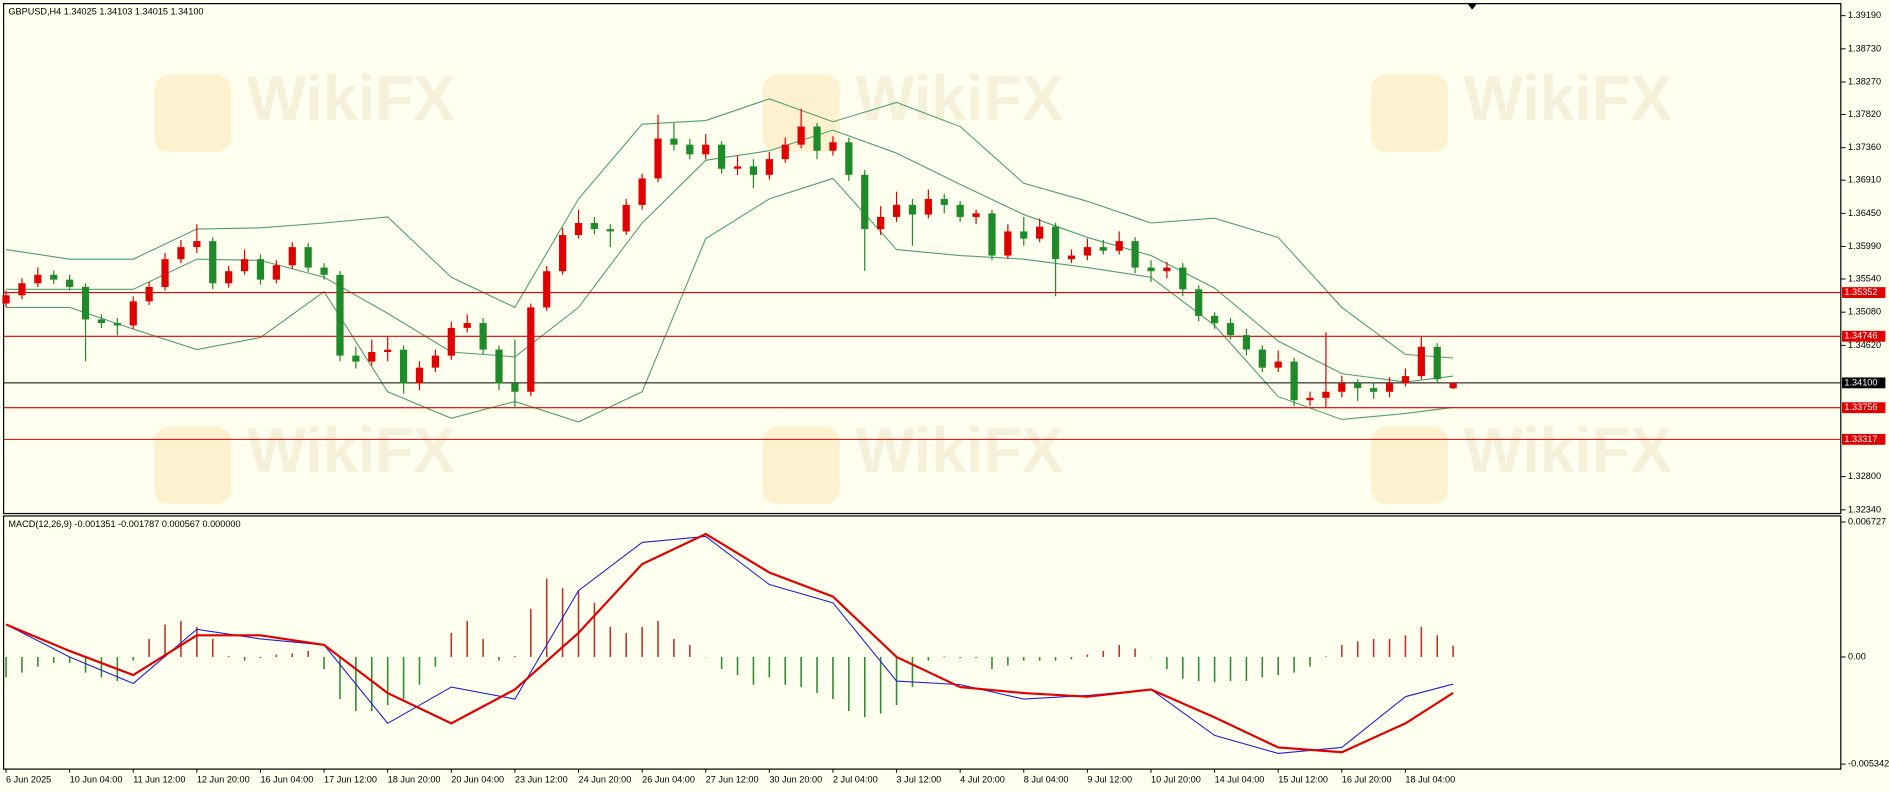  Describe the element at coordinates (1864, 147) in the screenshot. I see `y-tick-label: 1.37360` at that location.